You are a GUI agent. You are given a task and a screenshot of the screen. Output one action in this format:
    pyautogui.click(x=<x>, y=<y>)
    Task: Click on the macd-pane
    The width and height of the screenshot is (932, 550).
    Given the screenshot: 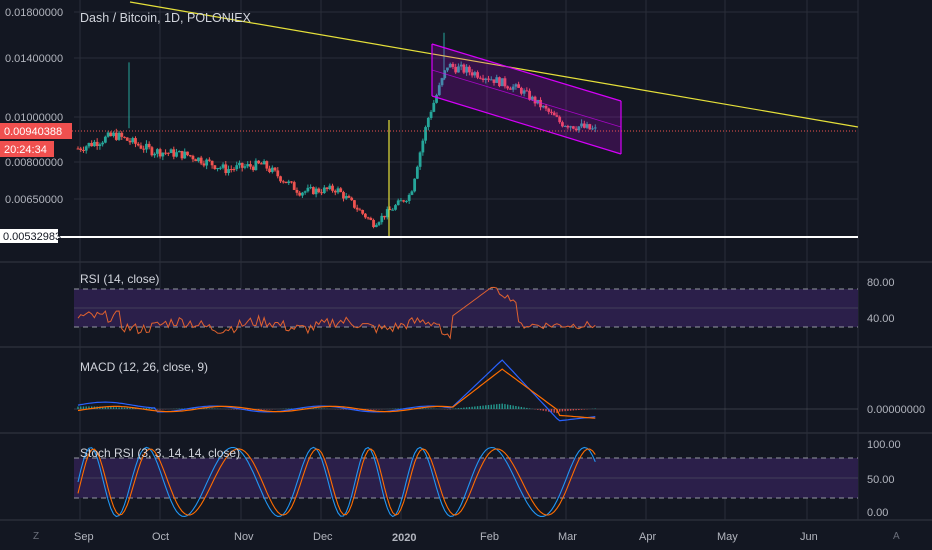 What is the action you would take?
    pyautogui.click(x=466, y=390)
    